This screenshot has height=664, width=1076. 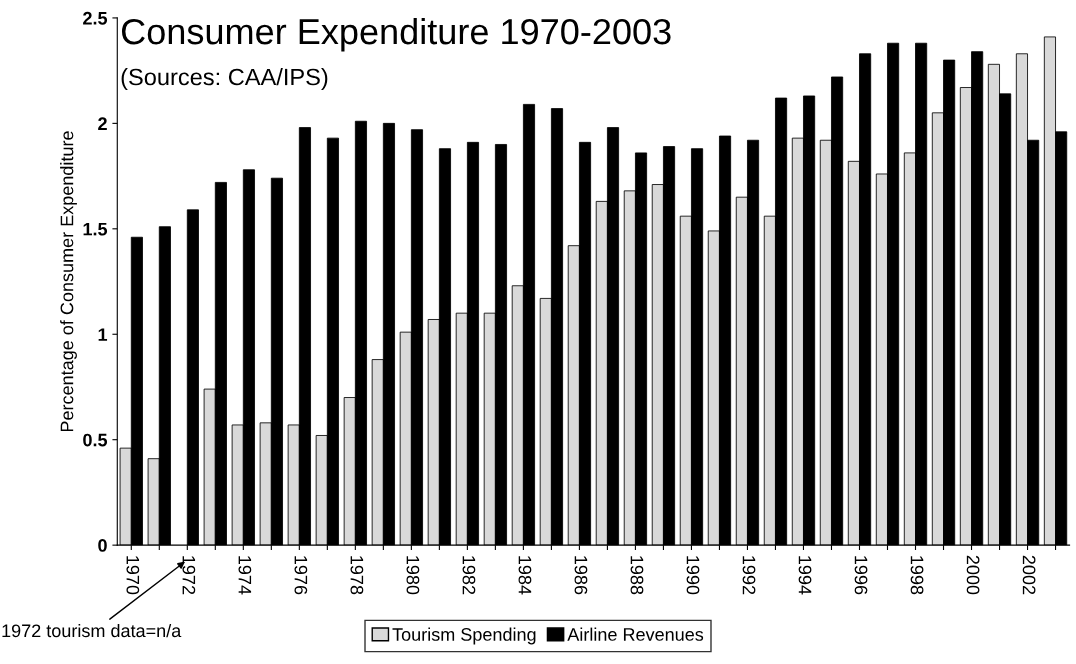 What do you see at coordinates (464, 636) in the screenshot?
I see `legend-label: Tourism Spending` at bounding box center [464, 636].